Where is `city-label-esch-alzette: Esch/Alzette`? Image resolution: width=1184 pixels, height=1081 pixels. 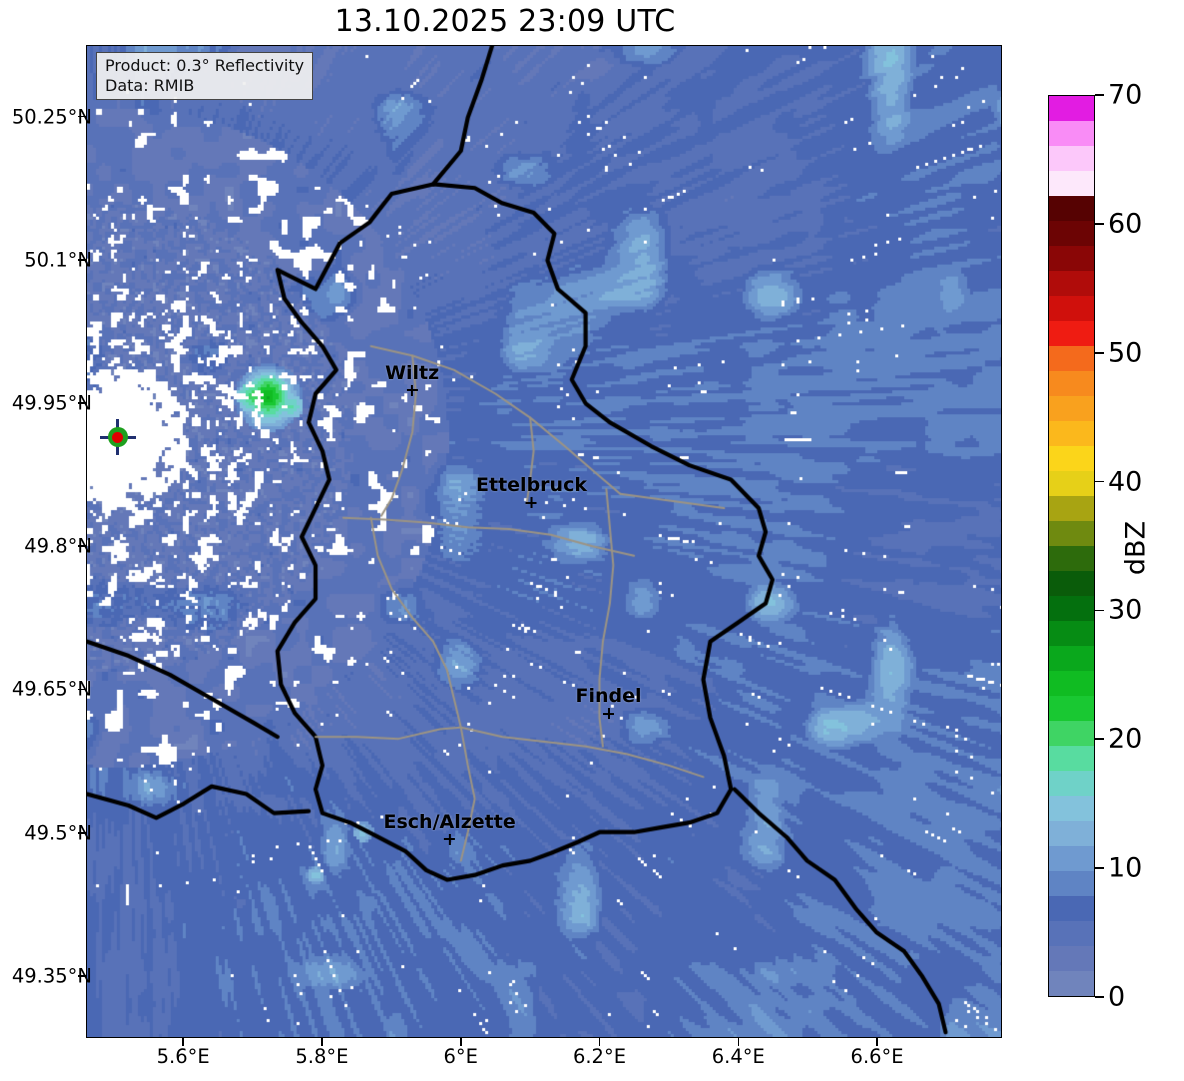 city-label-esch-alzette: Esch/Alzette is located at coordinates (449, 827).